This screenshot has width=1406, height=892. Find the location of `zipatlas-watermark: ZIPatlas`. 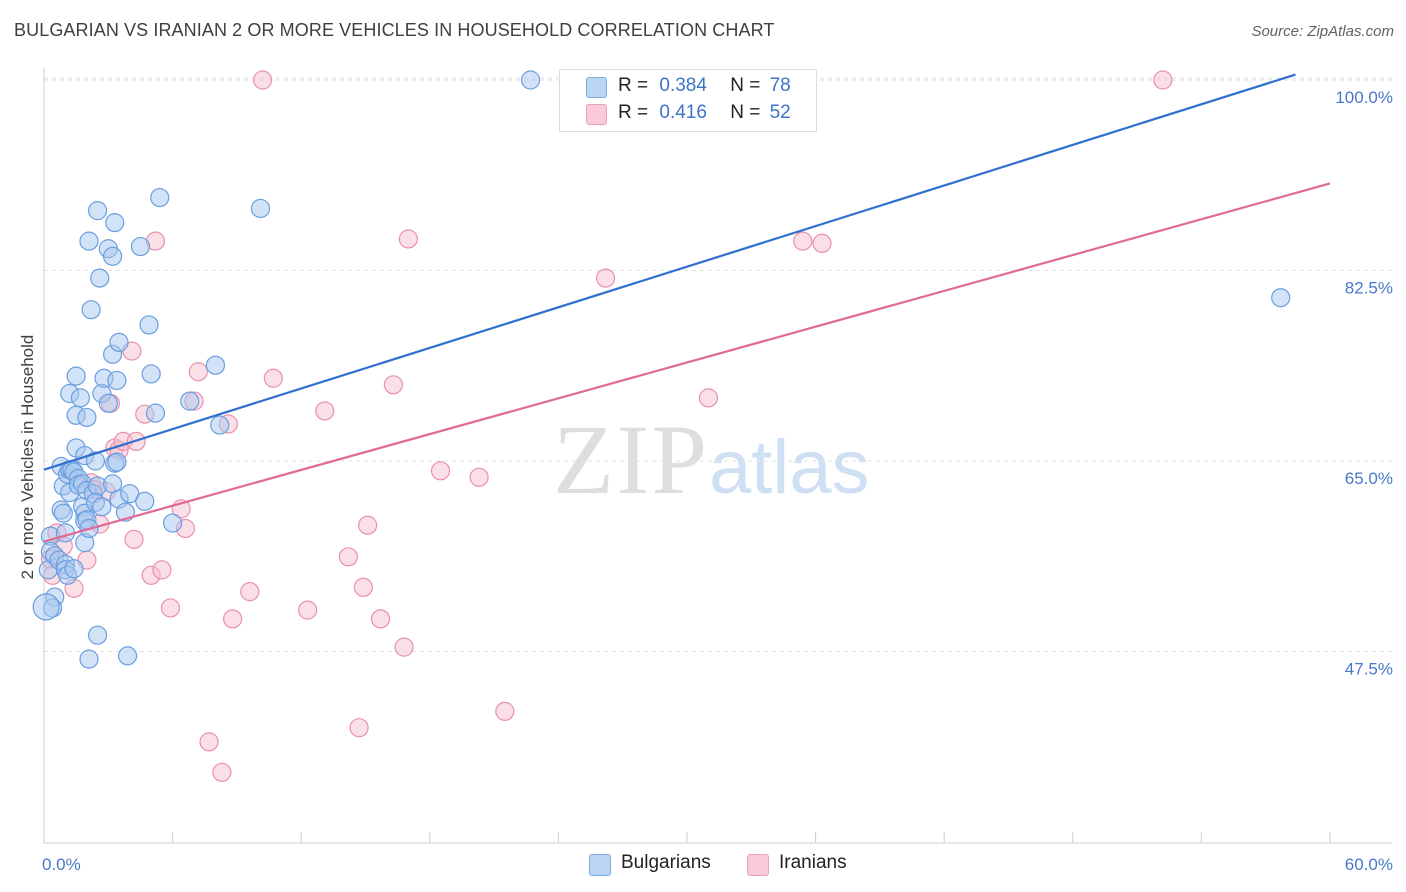

zipatlas-watermark: ZIPatlas is located at coordinates (711, 459).